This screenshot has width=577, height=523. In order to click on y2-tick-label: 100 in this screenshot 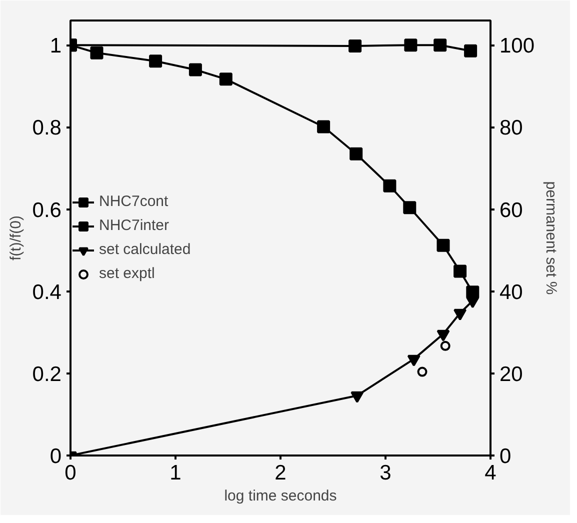, I will do `click(517, 46)`.